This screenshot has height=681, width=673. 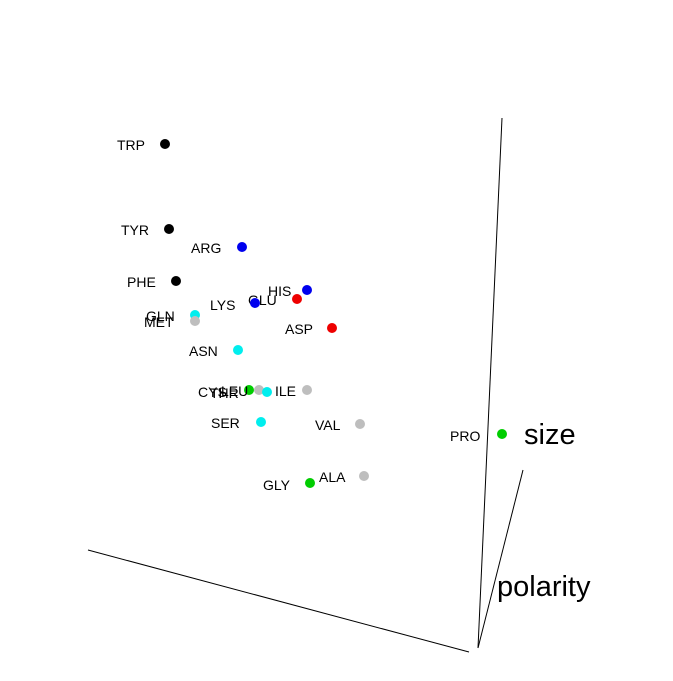 What do you see at coordinates (141, 282) in the screenshot?
I see `point-label-phe: PHE` at bounding box center [141, 282].